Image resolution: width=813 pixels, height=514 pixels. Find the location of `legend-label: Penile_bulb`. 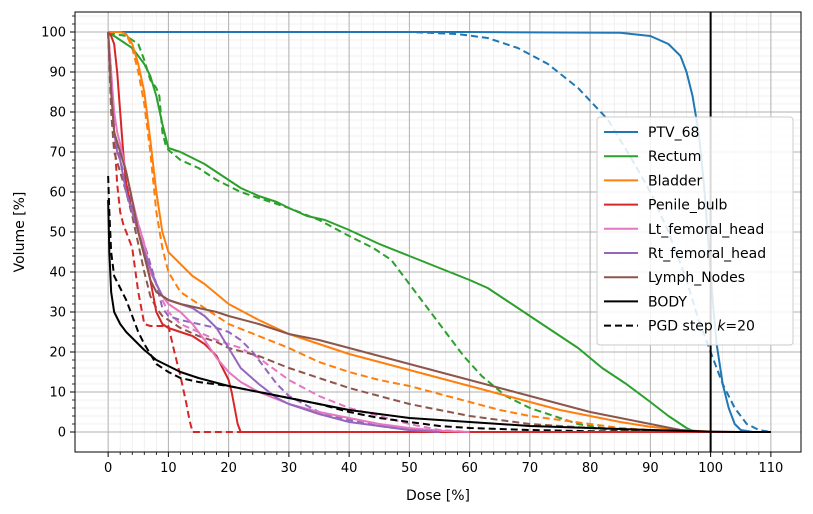

legend-label: Penile_bulb is located at coordinates (687, 206).